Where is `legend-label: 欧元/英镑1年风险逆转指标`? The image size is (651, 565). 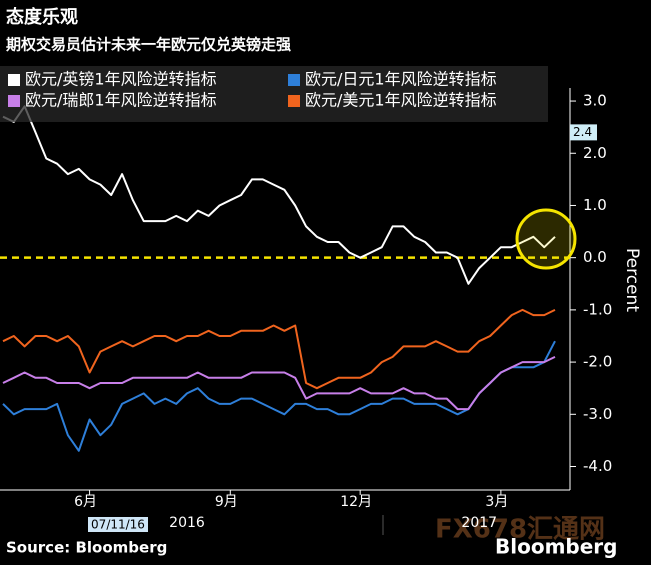 legend-label: 欧元/英镑1年风险逆转指标 is located at coordinates (121, 79).